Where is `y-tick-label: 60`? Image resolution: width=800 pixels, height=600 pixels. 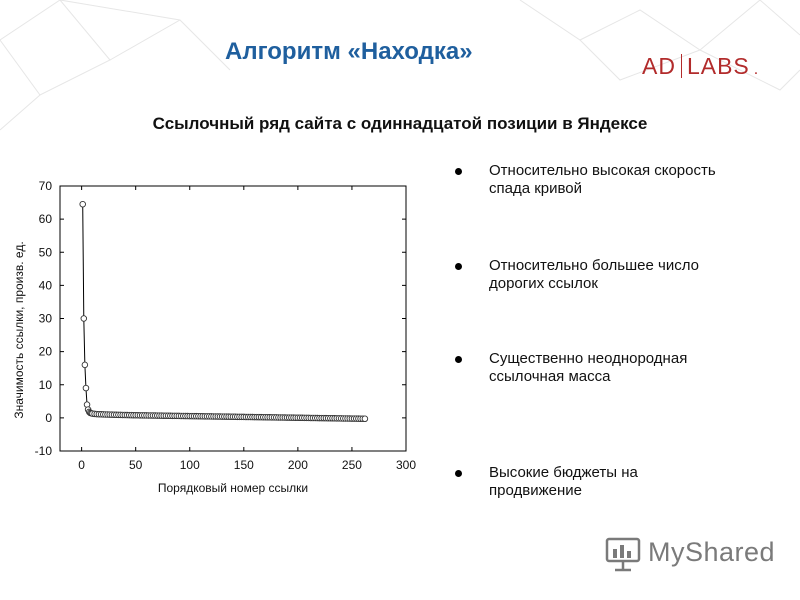 y-tick-label: 60 is located at coordinates (46, 219).